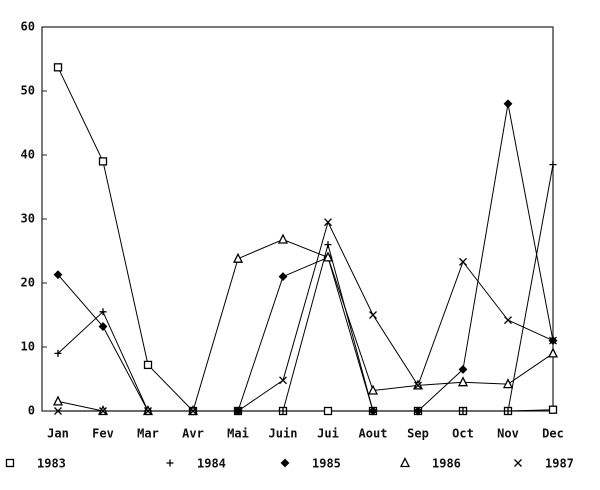 The width and height of the screenshot is (600, 490). Describe the element at coordinates (148, 434) in the screenshot. I see `x-tick-label: Mar` at that location.